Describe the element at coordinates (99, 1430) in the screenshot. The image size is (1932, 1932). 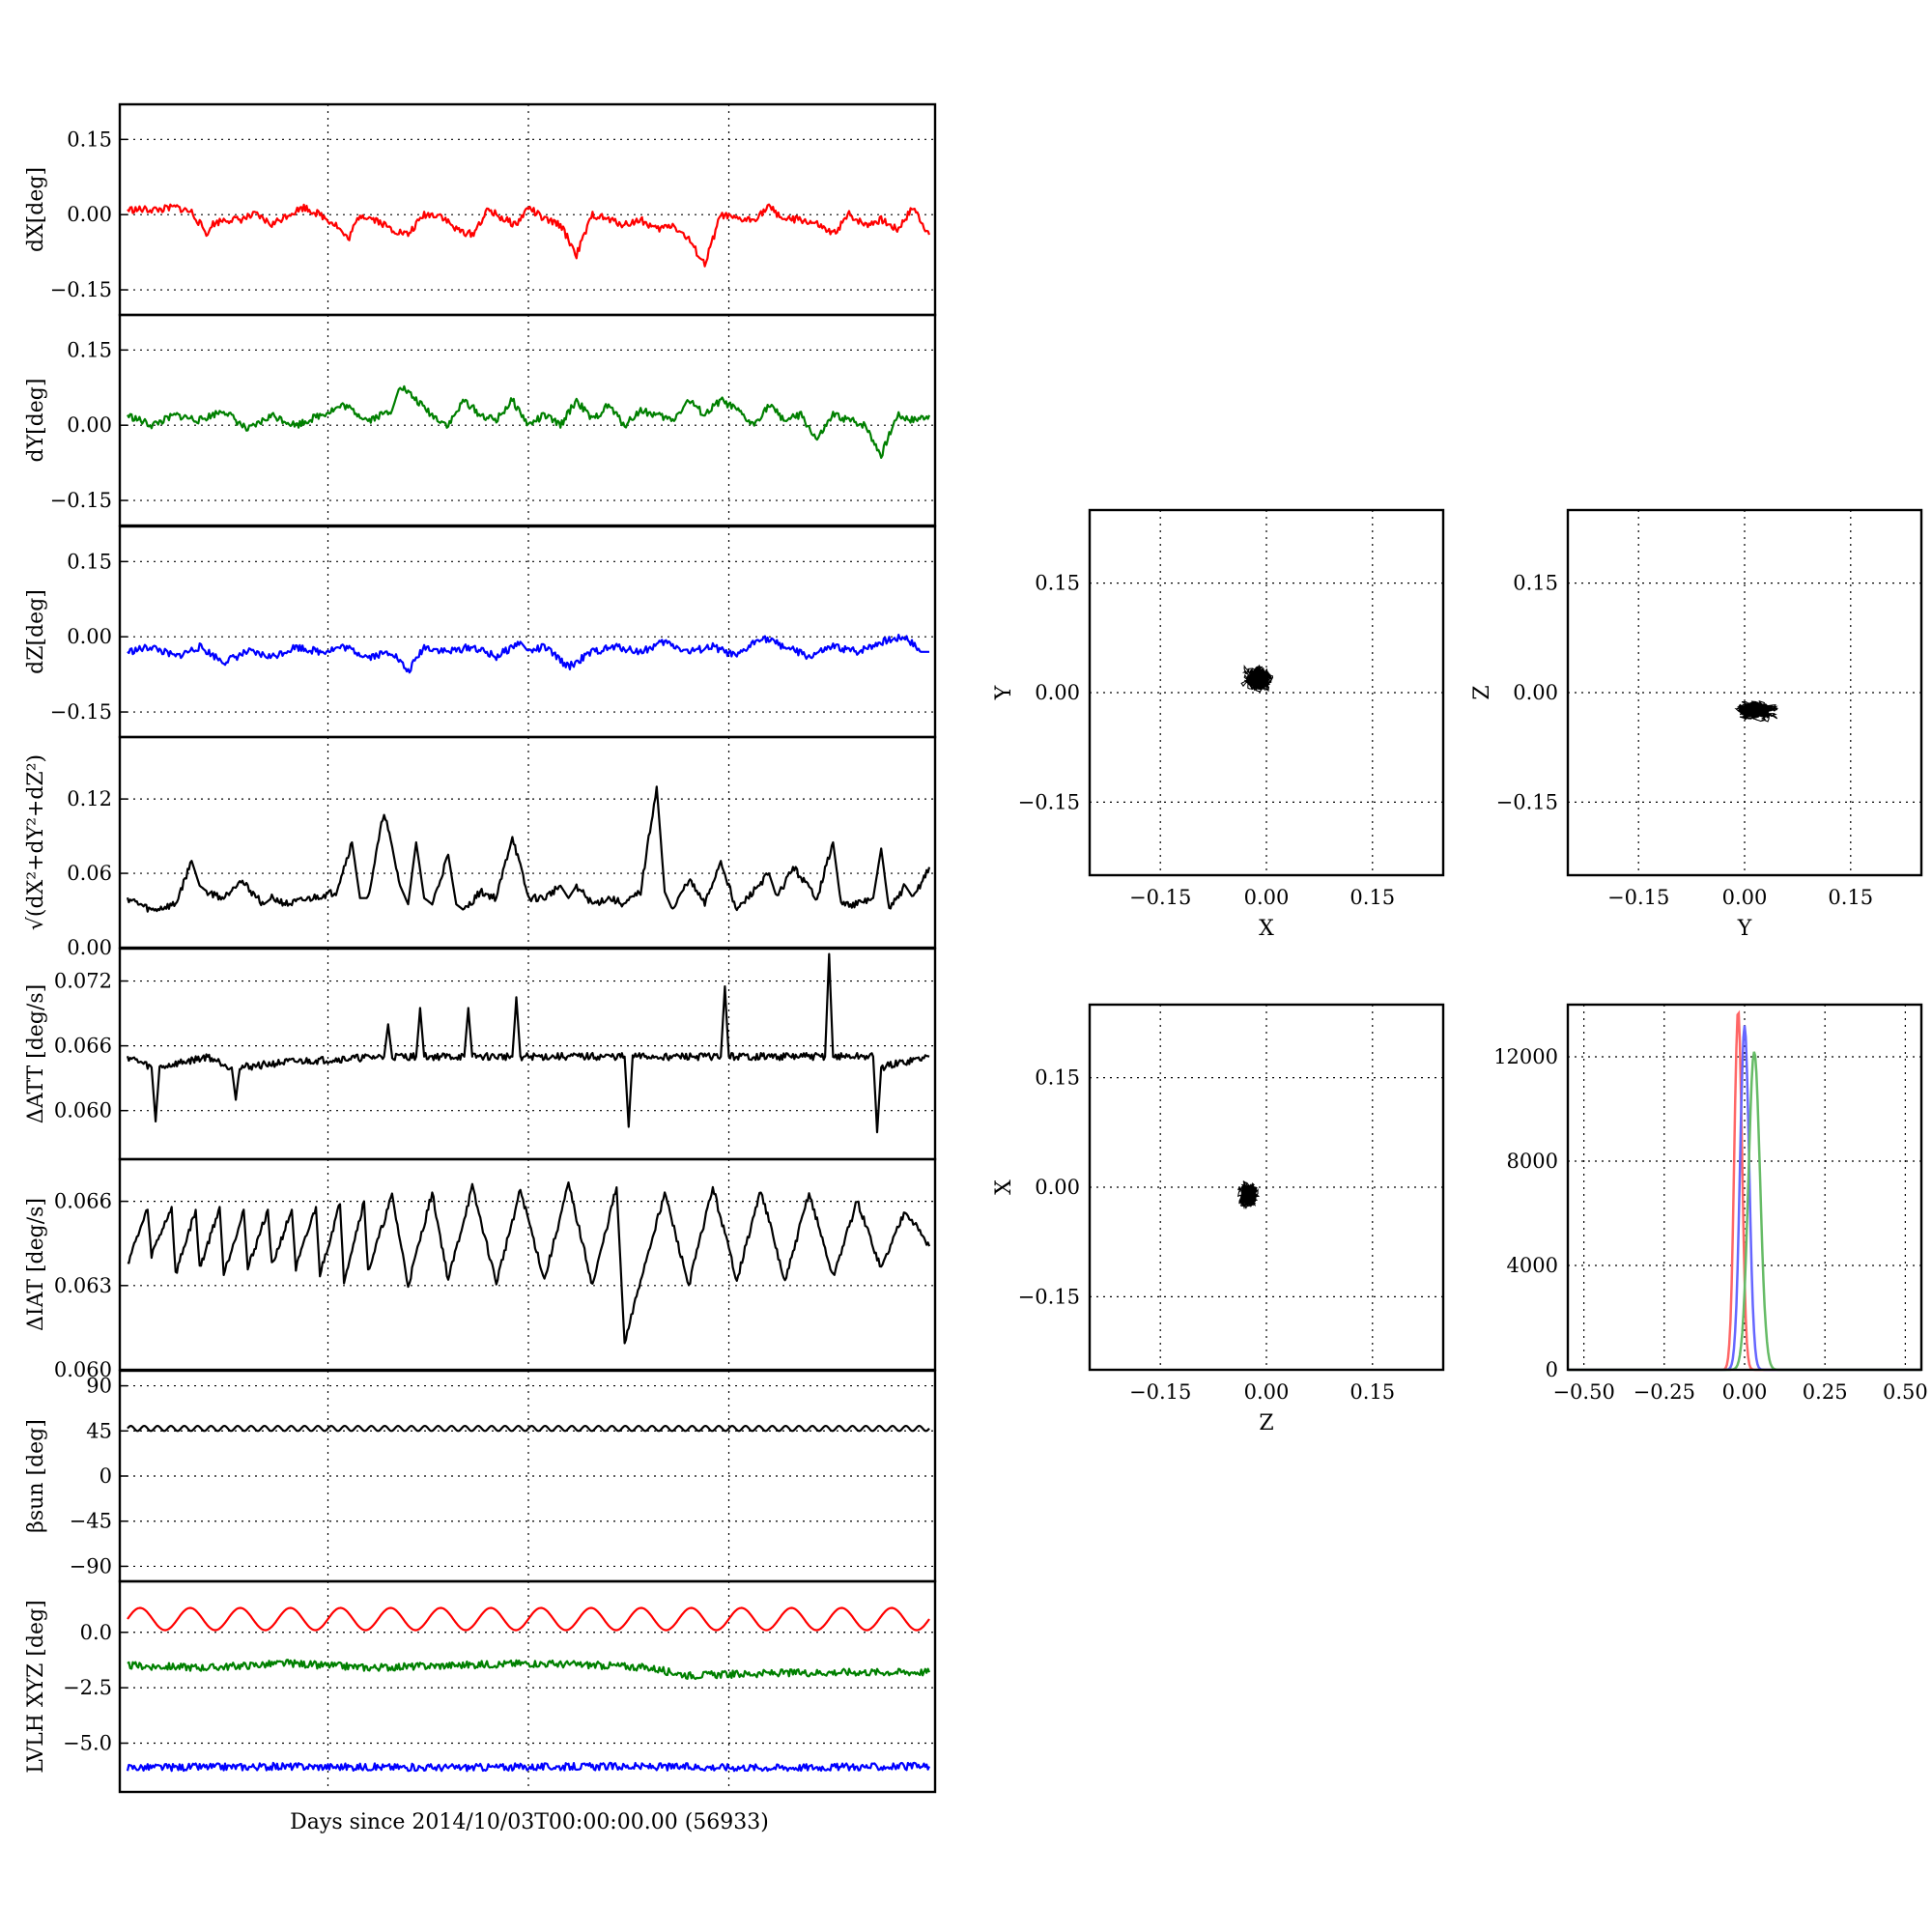
I see `y-tick-label: 45` at that location.